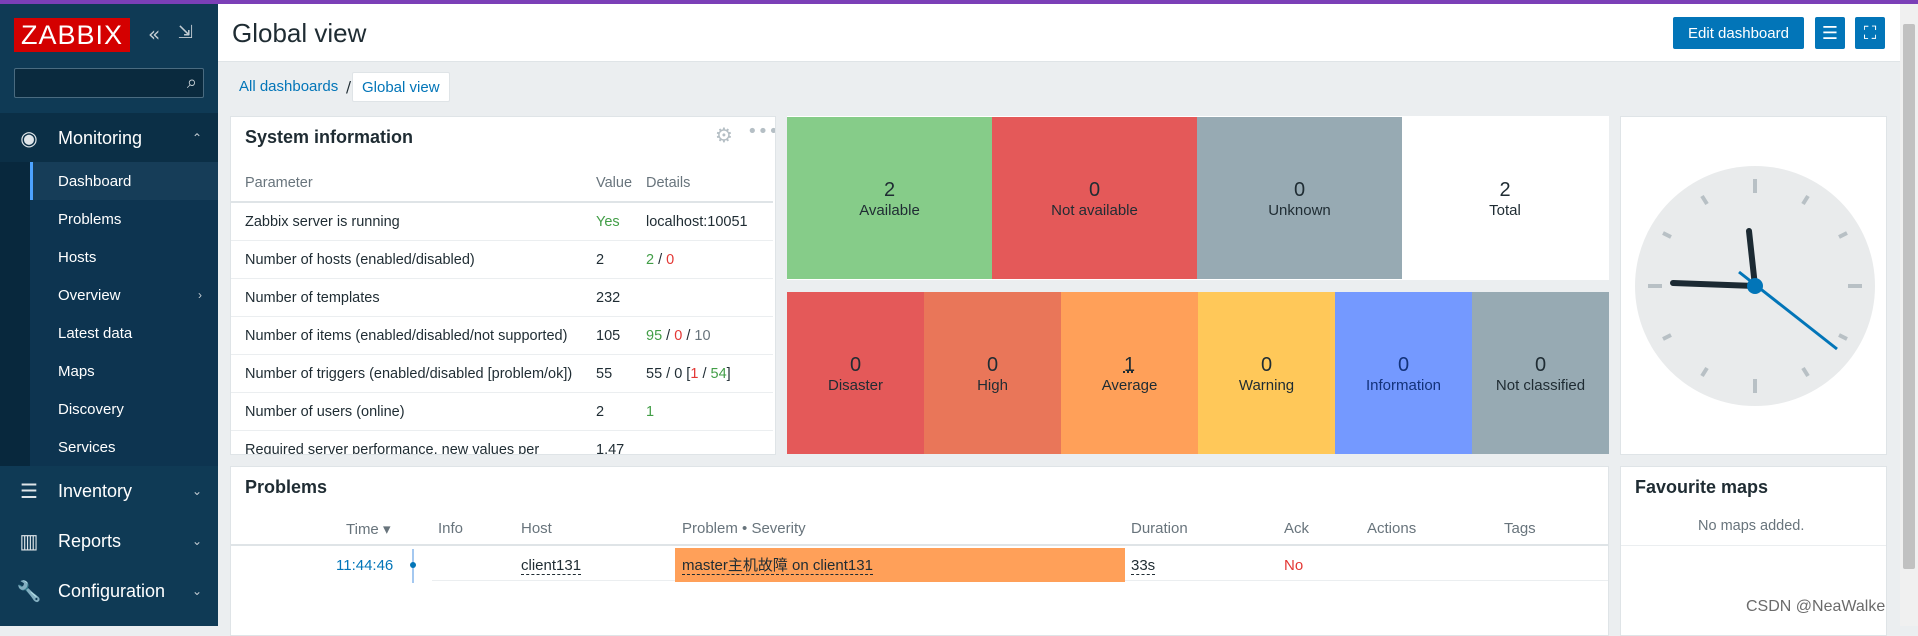  Describe the element at coordinates (286, 487) in the screenshot. I see `widget-title: Problems` at that location.